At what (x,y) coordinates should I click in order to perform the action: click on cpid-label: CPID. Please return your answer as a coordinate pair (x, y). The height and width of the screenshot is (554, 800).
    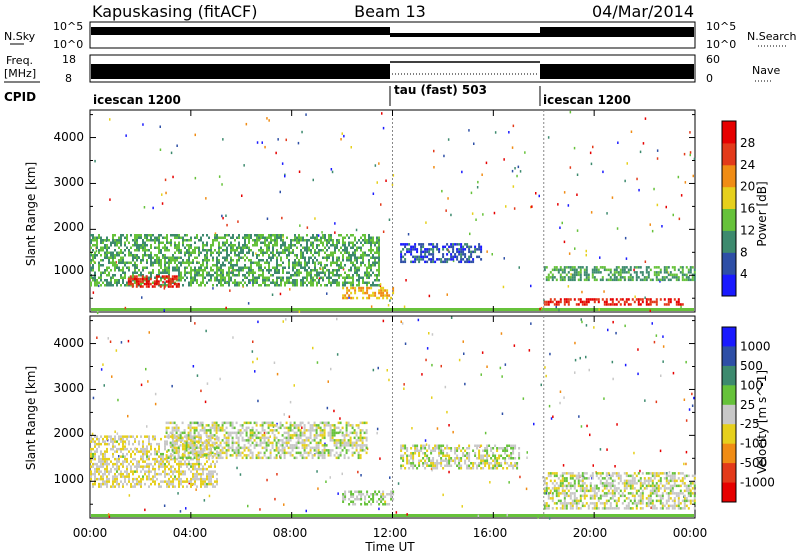
    Looking at the image, I should click on (20, 97).